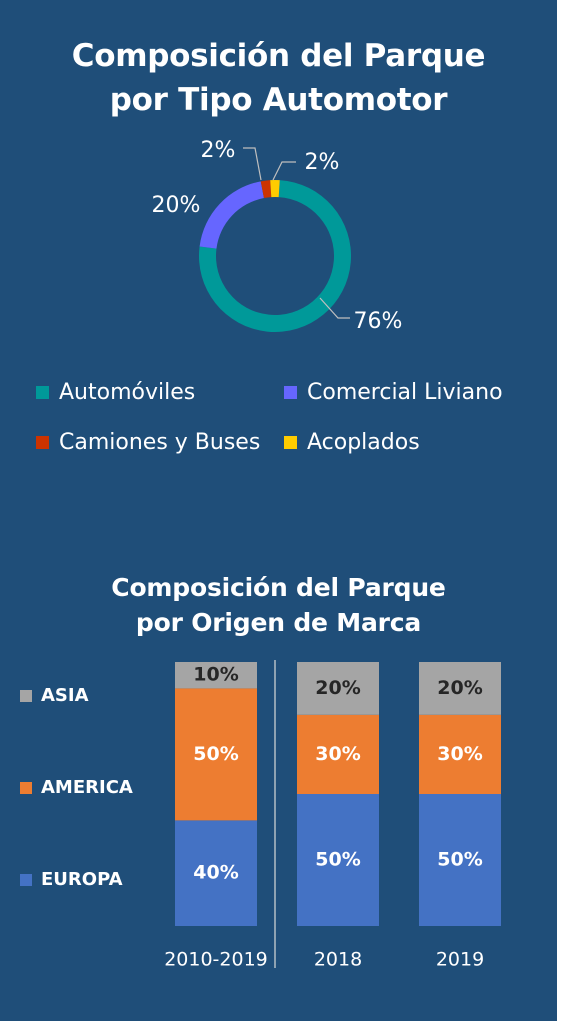 The height and width of the screenshot is (1021, 561). I want to click on legend-item-acoplados: Acoplados, so click(352, 442).